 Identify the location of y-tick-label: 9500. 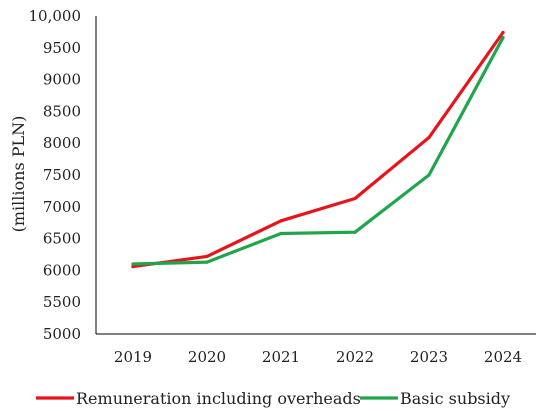
(62, 48).